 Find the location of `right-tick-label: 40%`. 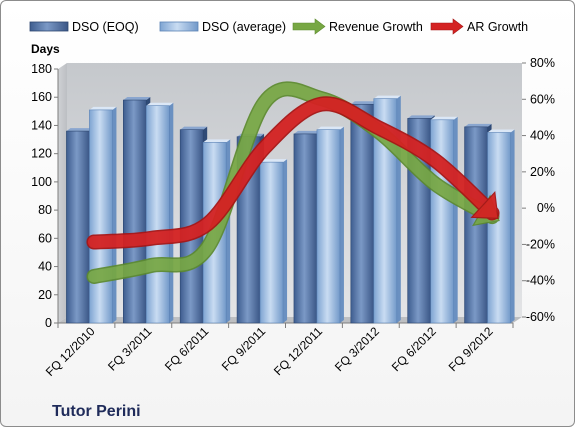

right-tick-label: 40% is located at coordinates (542, 136).